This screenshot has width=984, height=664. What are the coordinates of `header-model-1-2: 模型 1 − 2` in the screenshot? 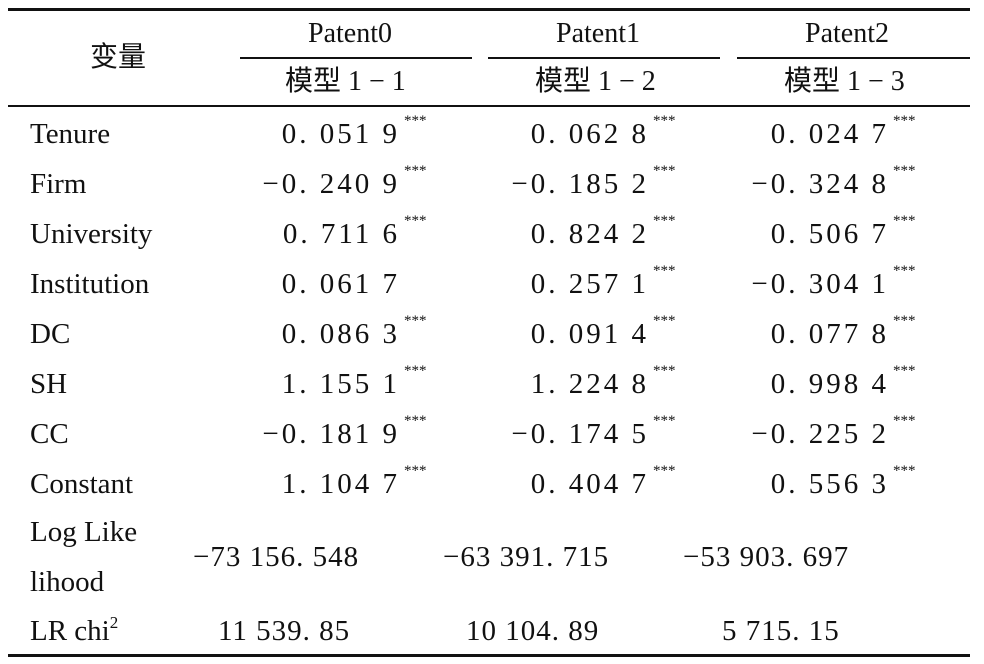 It's located at (595, 81).